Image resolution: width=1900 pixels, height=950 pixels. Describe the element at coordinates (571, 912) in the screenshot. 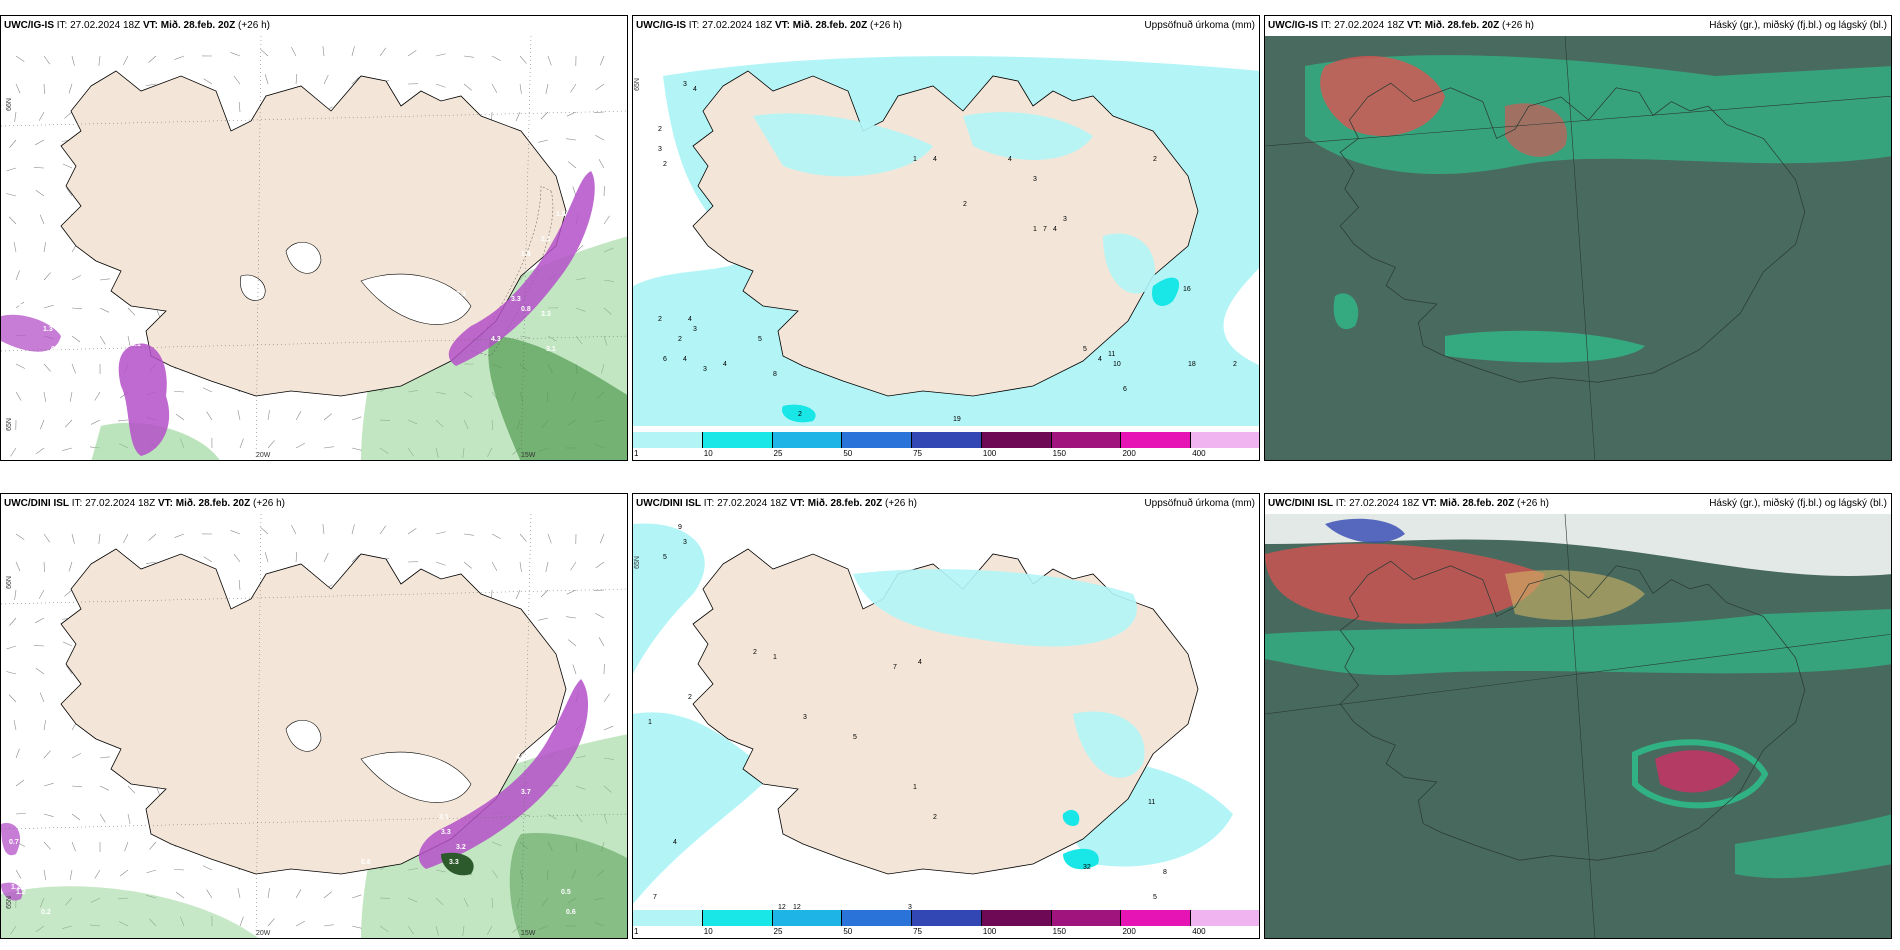

I see `wind-value: 0.6` at that location.